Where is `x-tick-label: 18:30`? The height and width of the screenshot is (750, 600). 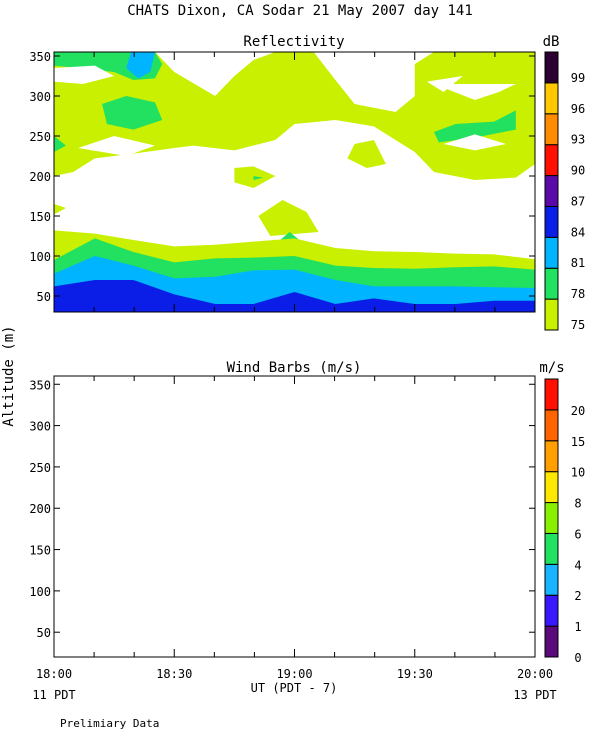 x-tick-label: 18:30 is located at coordinates (174, 674).